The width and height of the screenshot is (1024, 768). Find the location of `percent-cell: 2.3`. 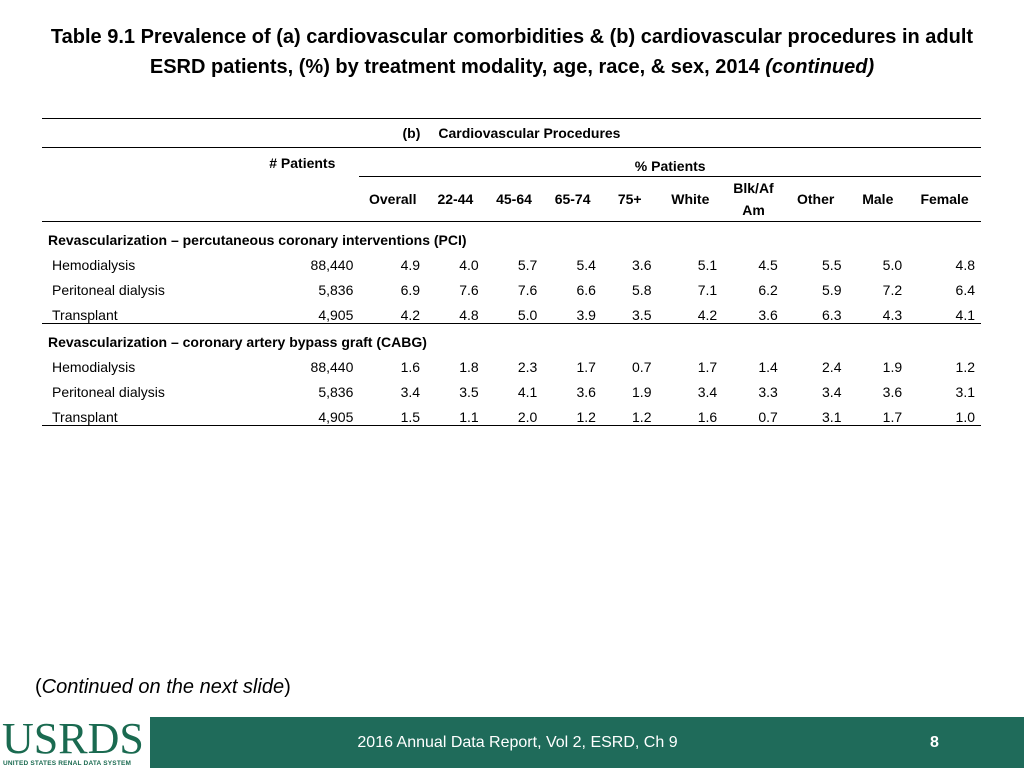

percent-cell: 2.3 is located at coordinates (527, 367).